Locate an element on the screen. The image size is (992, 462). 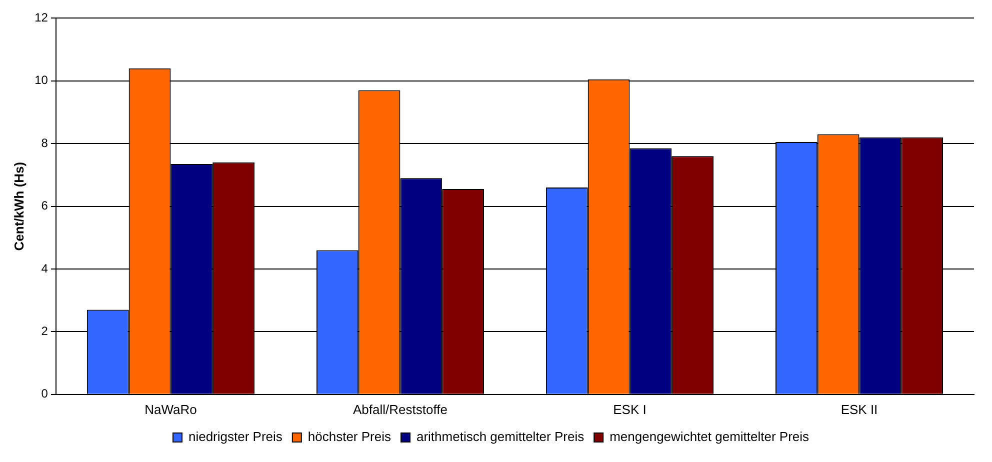
x-tick-label: ESK II is located at coordinates (859, 409).